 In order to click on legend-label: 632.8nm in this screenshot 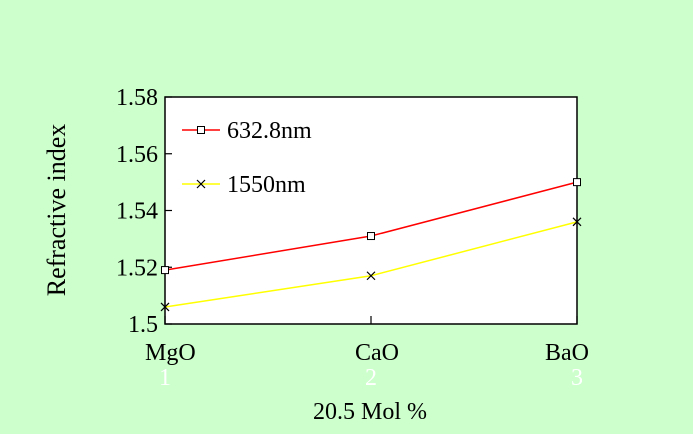, I will do `click(269, 131)`.